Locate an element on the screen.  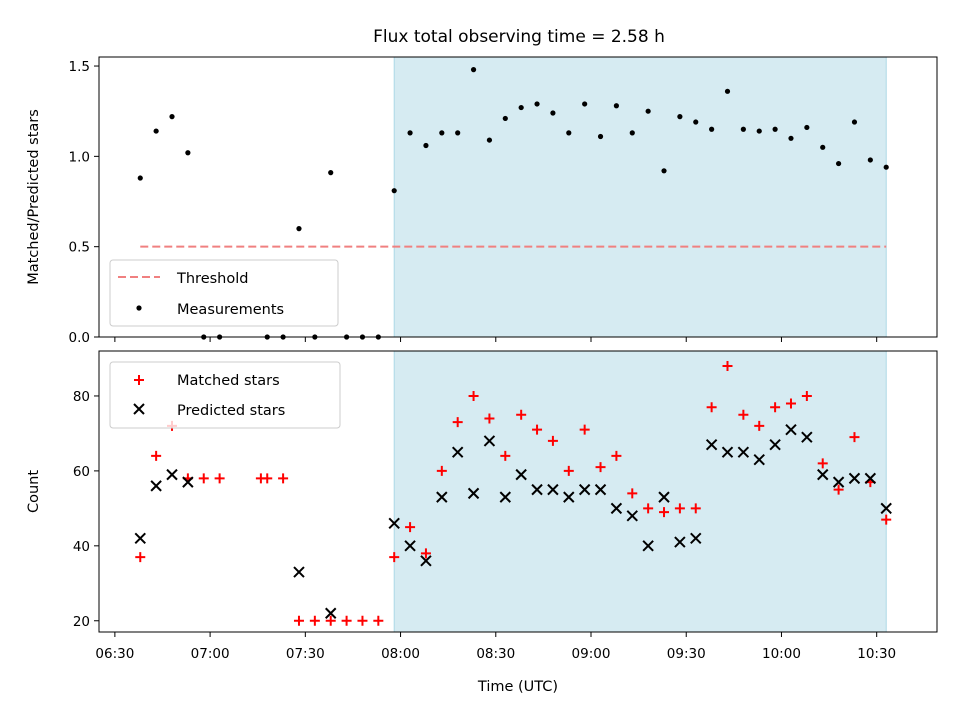
chart-title: Flux total observing time = 2.58 h is located at coordinates (519, 37).